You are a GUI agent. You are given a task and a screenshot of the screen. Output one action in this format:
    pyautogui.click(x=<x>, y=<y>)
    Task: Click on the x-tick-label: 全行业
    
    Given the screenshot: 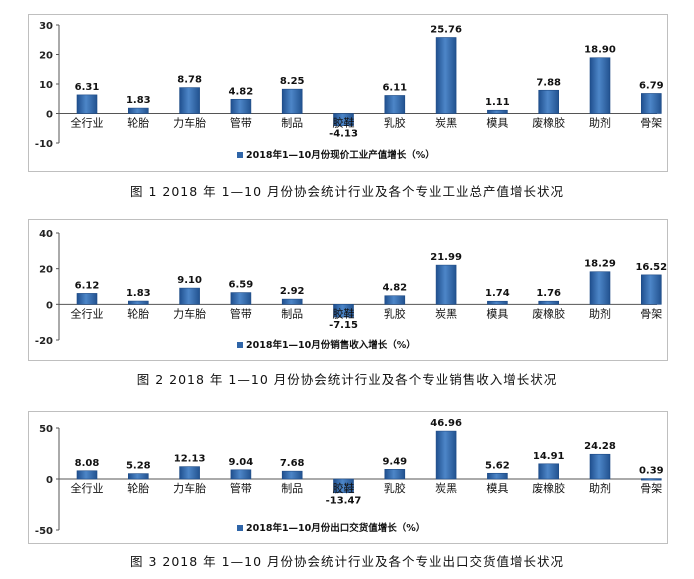 What is the action you would take?
    pyautogui.click(x=87, y=123)
    